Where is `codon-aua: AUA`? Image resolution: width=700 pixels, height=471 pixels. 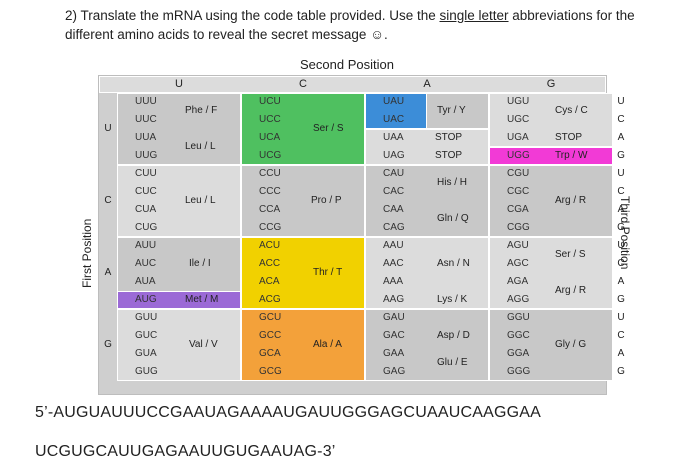
codon-aua: AUA is located at coordinates (145, 281).